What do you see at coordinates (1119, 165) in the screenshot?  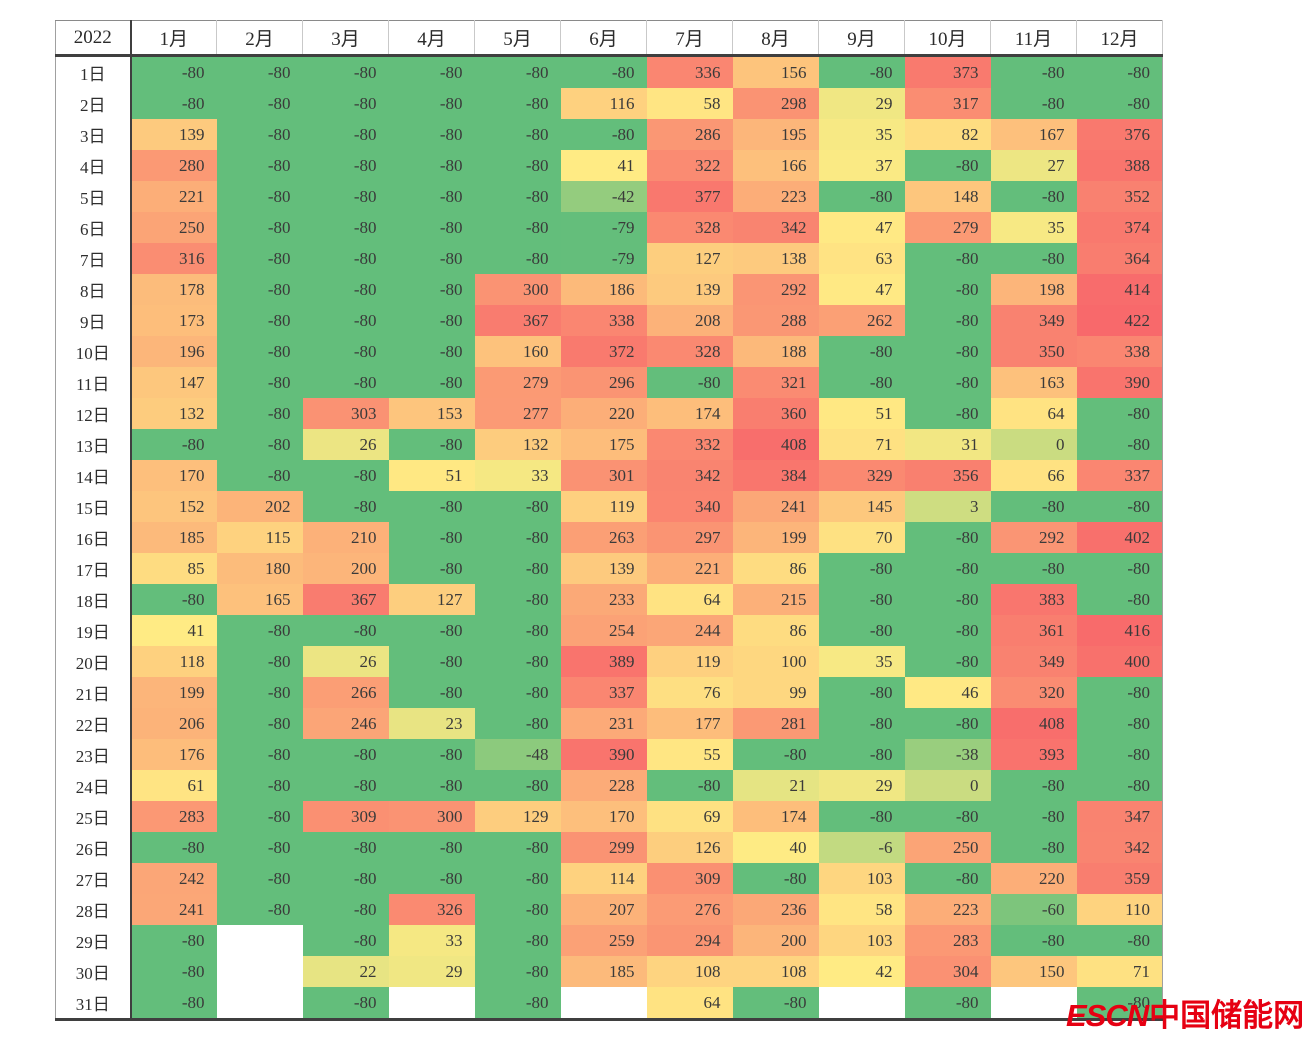 I see `heatmap-cell: 388` at bounding box center [1119, 165].